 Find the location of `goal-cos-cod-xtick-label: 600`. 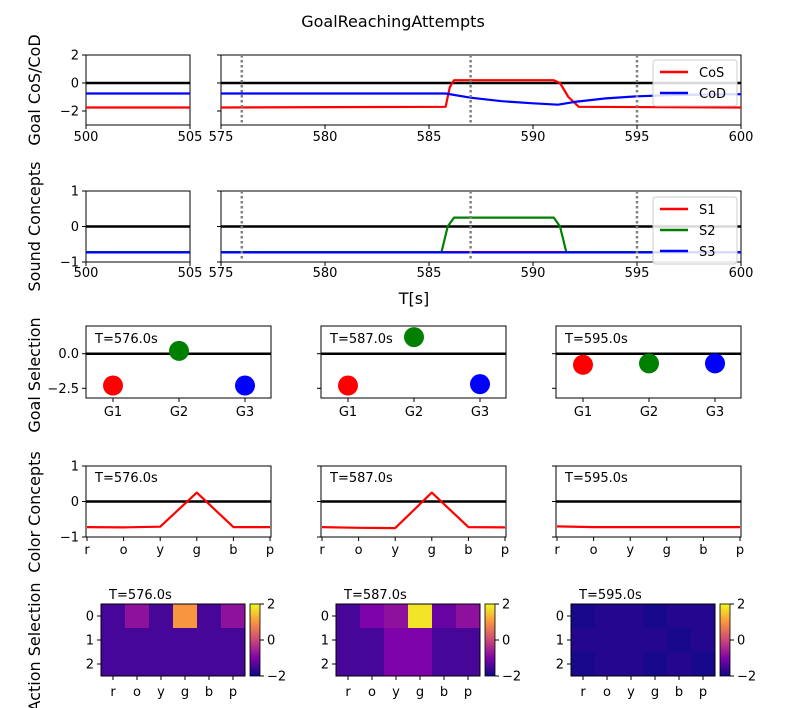

goal-cos-cod-xtick-label: 600 is located at coordinates (741, 137).